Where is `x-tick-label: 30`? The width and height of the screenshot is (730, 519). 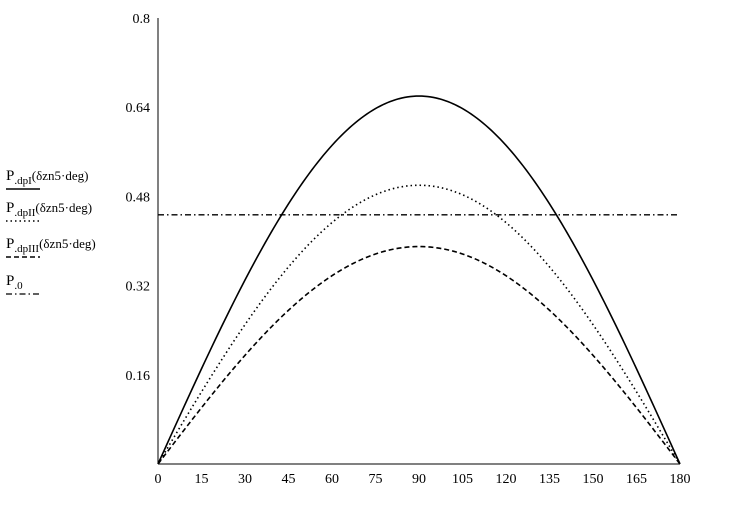 x-tick-label: 30 is located at coordinates (245, 479).